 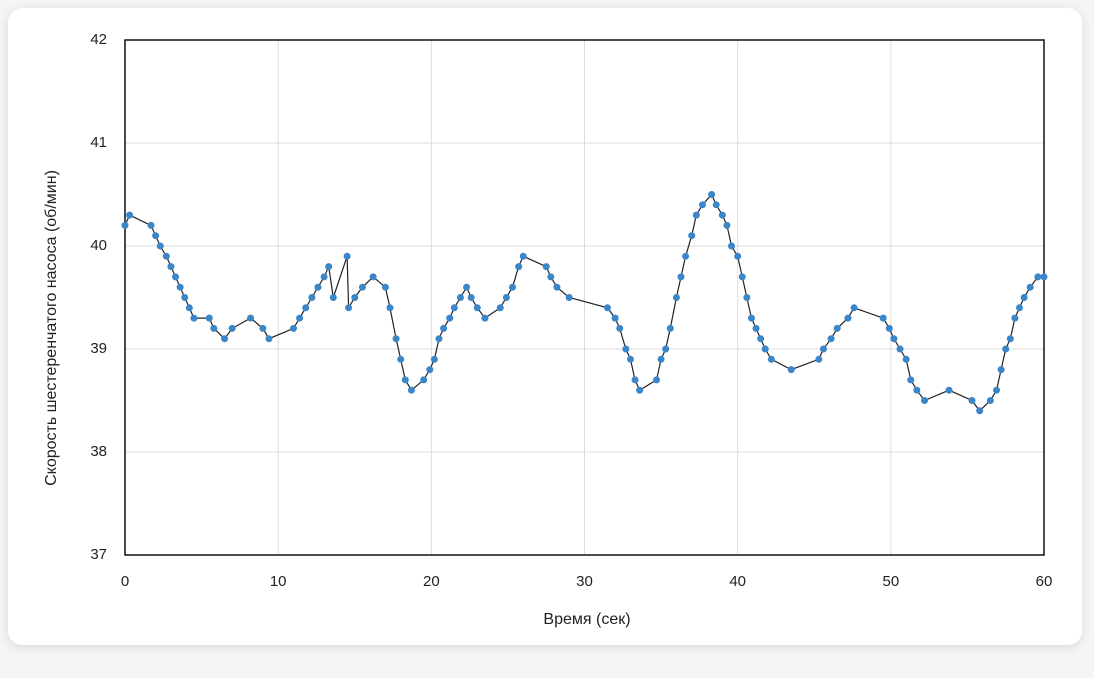 What do you see at coordinates (737, 581) in the screenshot?
I see `x-tick-label: 40` at bounding box center [737, 581].